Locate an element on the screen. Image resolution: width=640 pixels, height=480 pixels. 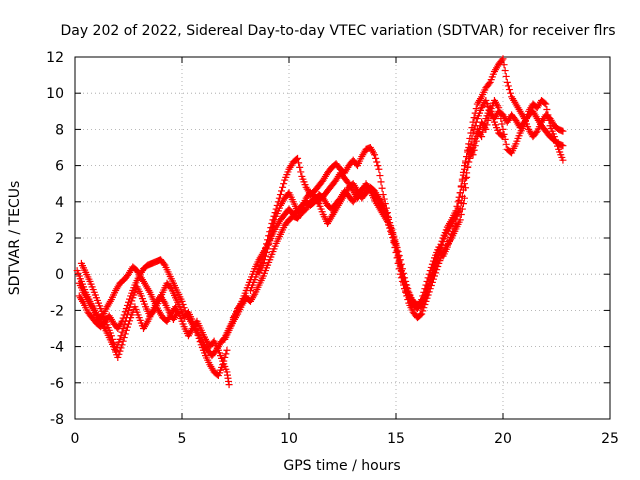
y-tick-label: 4 is located at coordinates (59, 203).